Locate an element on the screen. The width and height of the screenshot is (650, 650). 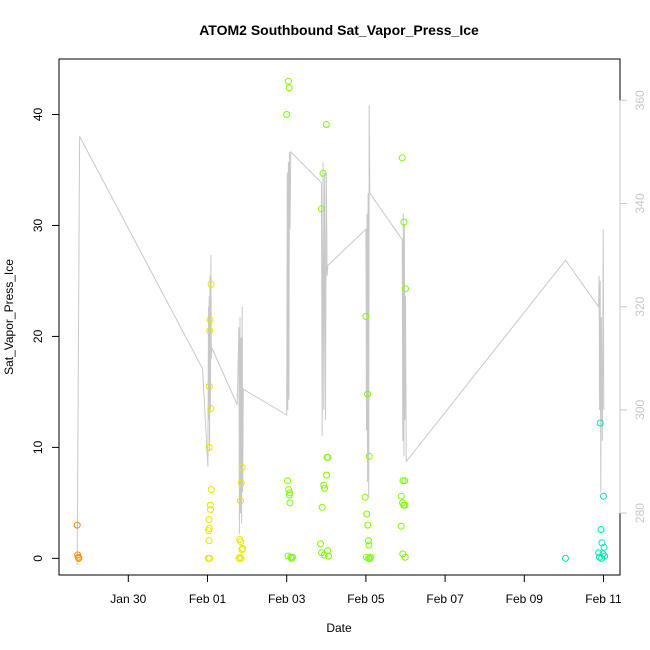
y-tick-label: 40 is located at coordinates (38, 114).